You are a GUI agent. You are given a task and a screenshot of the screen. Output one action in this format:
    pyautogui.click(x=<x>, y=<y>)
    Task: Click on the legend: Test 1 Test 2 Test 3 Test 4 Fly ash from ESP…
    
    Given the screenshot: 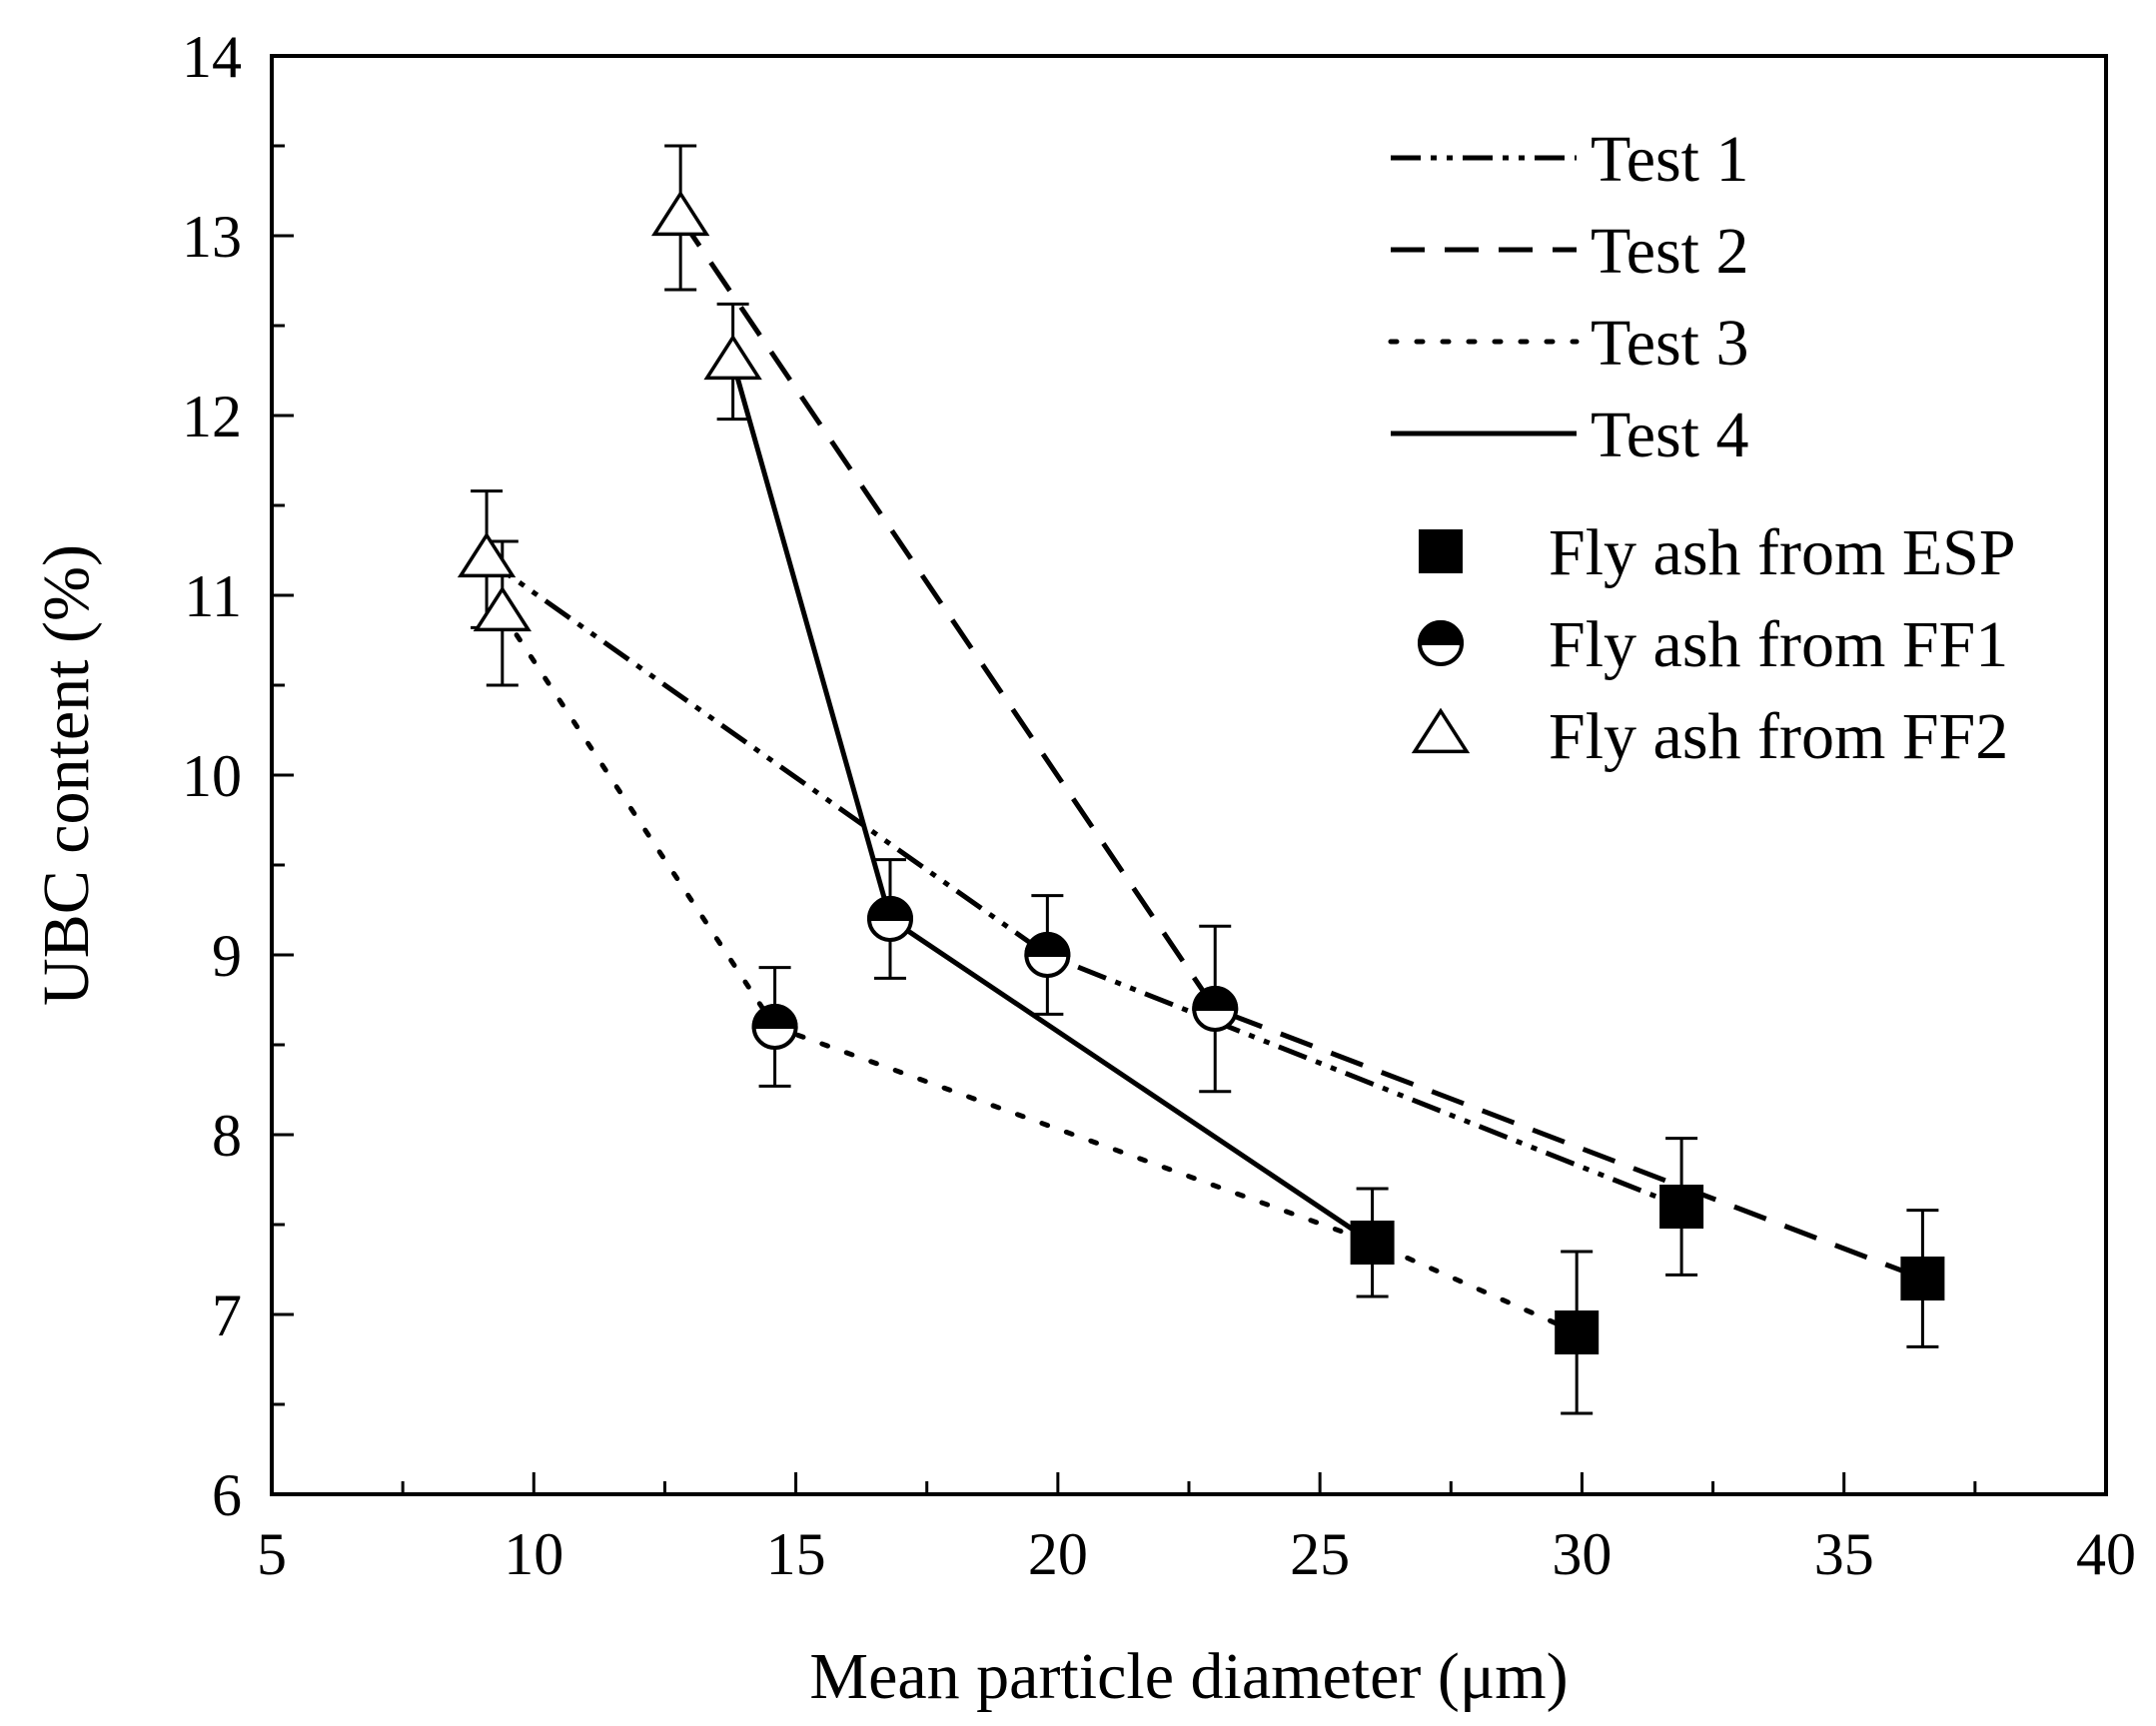 What is the action you would take?
    pyautogui.click(x=1702, y=448)
    